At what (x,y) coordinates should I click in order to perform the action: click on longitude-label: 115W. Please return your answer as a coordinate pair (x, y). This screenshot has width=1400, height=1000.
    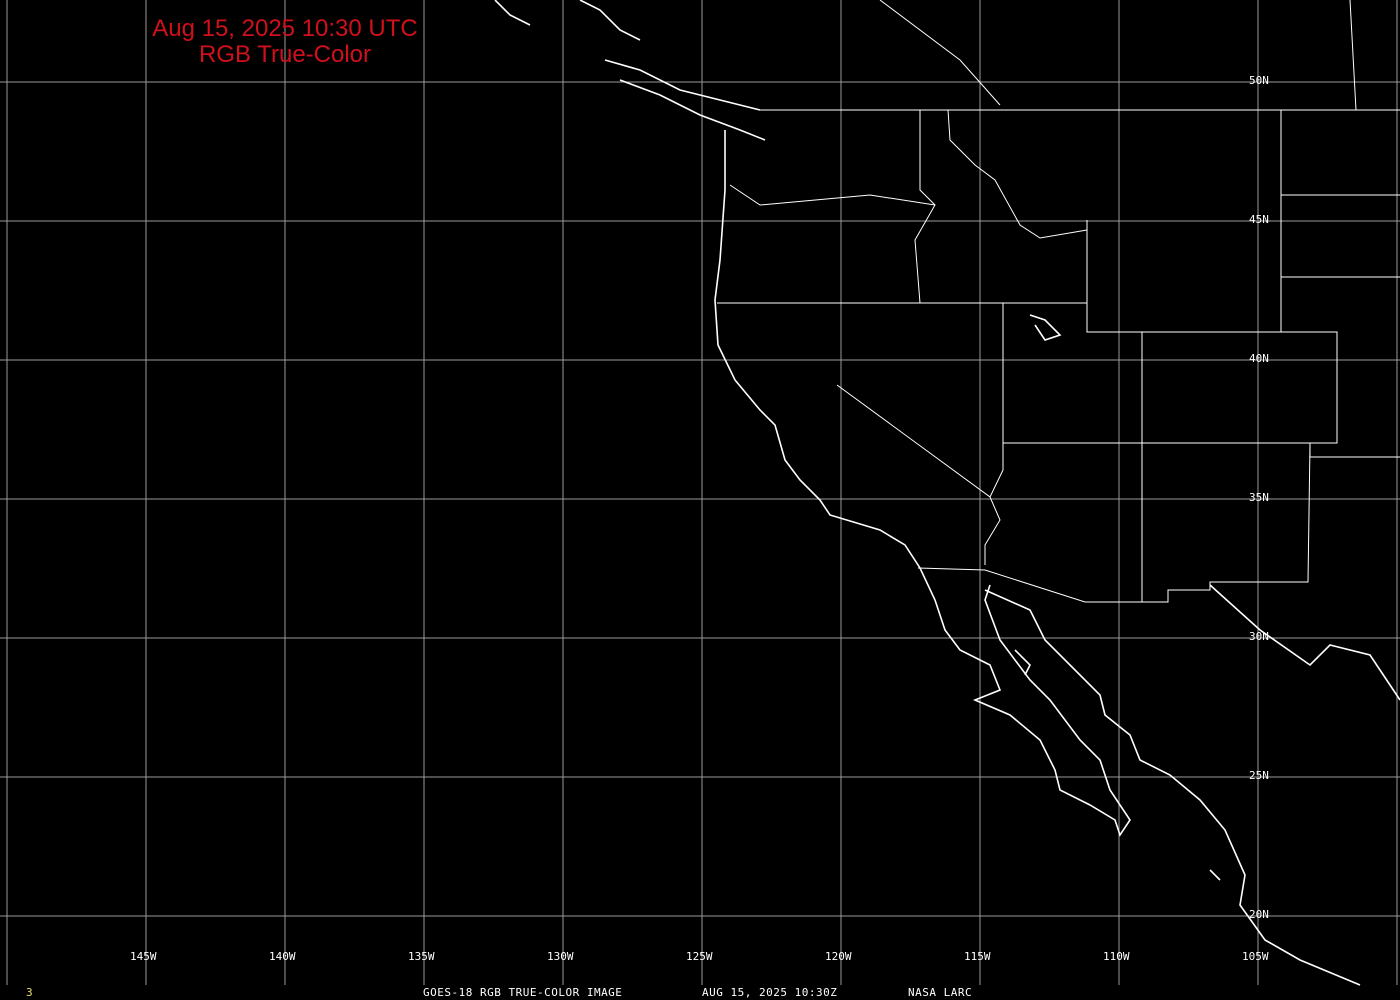
    Looking at the image, I should click on (977, 956).